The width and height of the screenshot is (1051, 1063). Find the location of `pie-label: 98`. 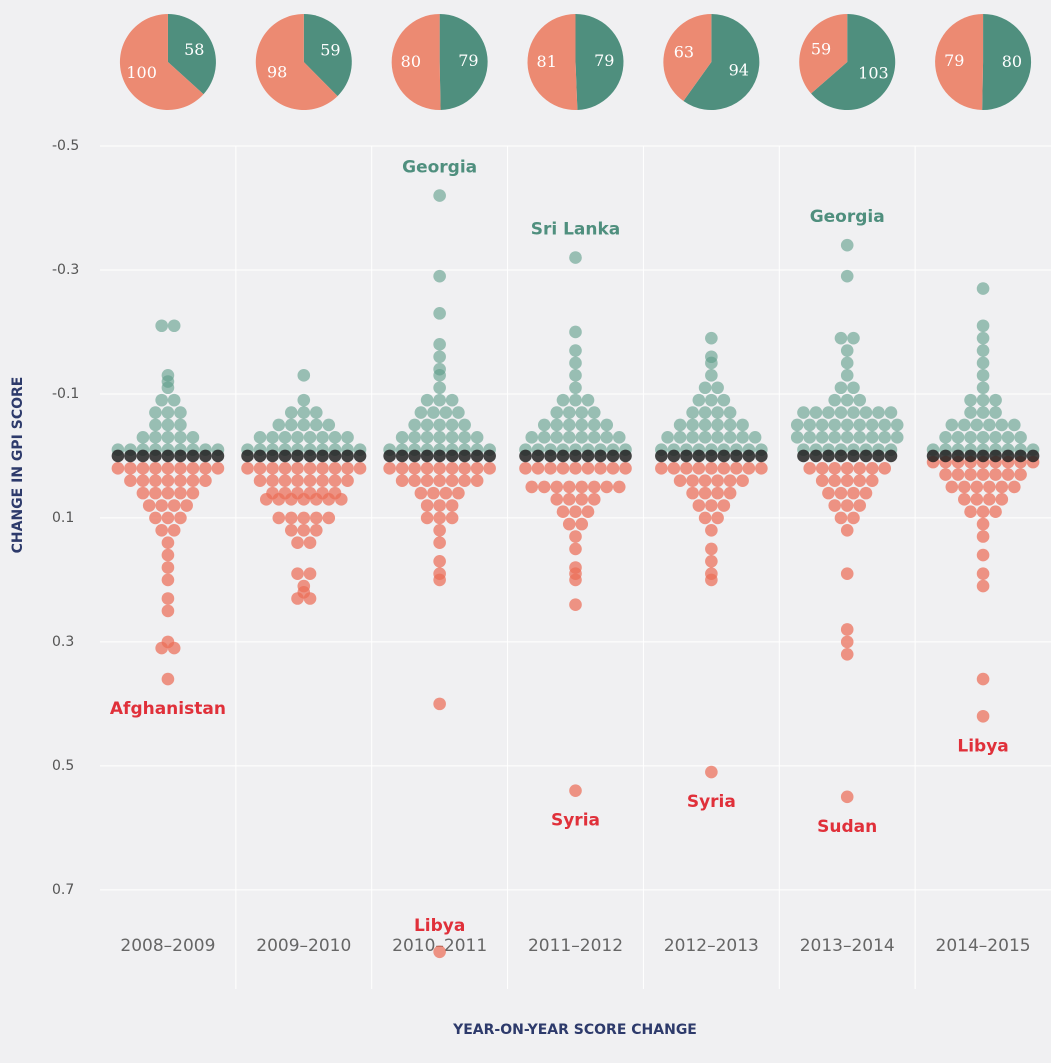

pie-label: 98 is located at coordinates (277, 71).